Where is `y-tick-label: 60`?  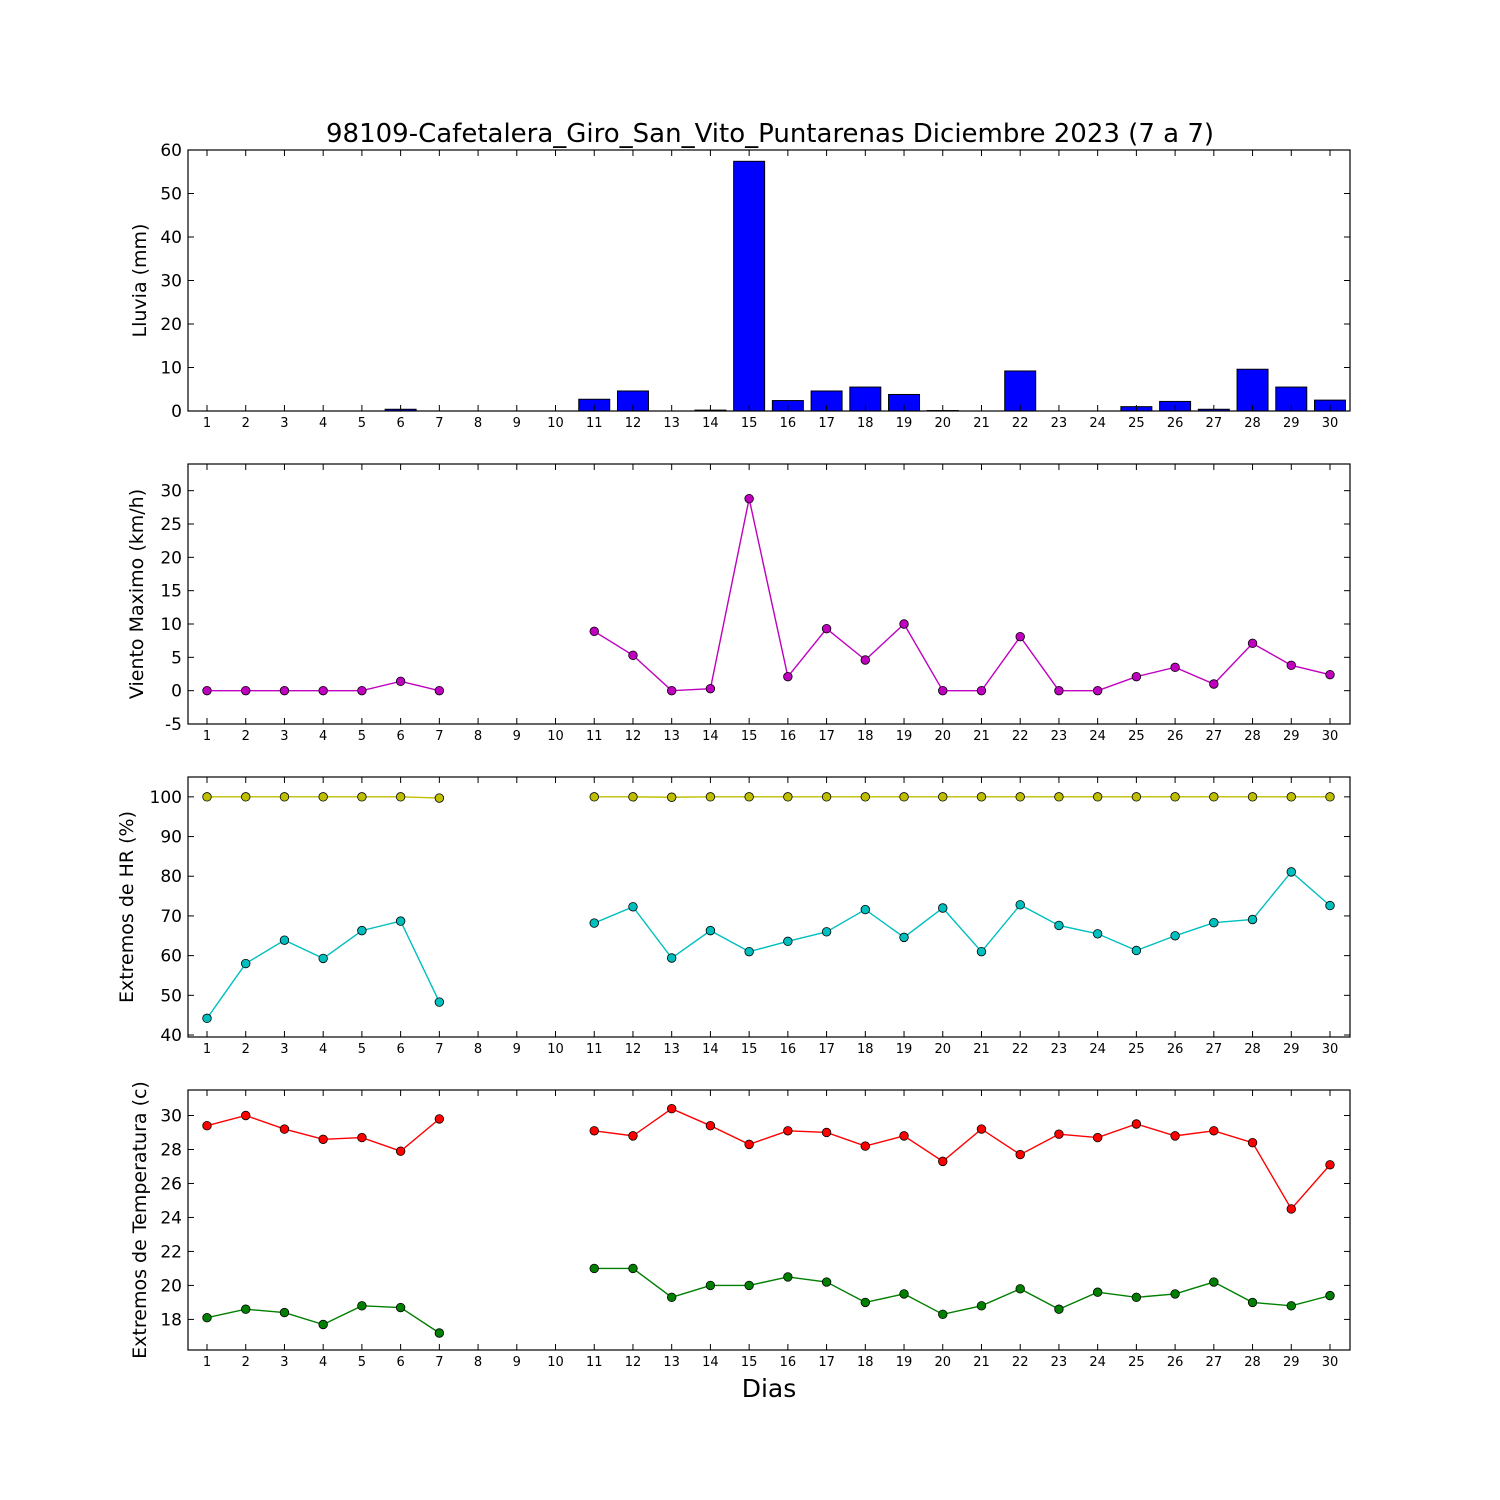 y-tick-label: 60 is located at coordinates (171, 957).